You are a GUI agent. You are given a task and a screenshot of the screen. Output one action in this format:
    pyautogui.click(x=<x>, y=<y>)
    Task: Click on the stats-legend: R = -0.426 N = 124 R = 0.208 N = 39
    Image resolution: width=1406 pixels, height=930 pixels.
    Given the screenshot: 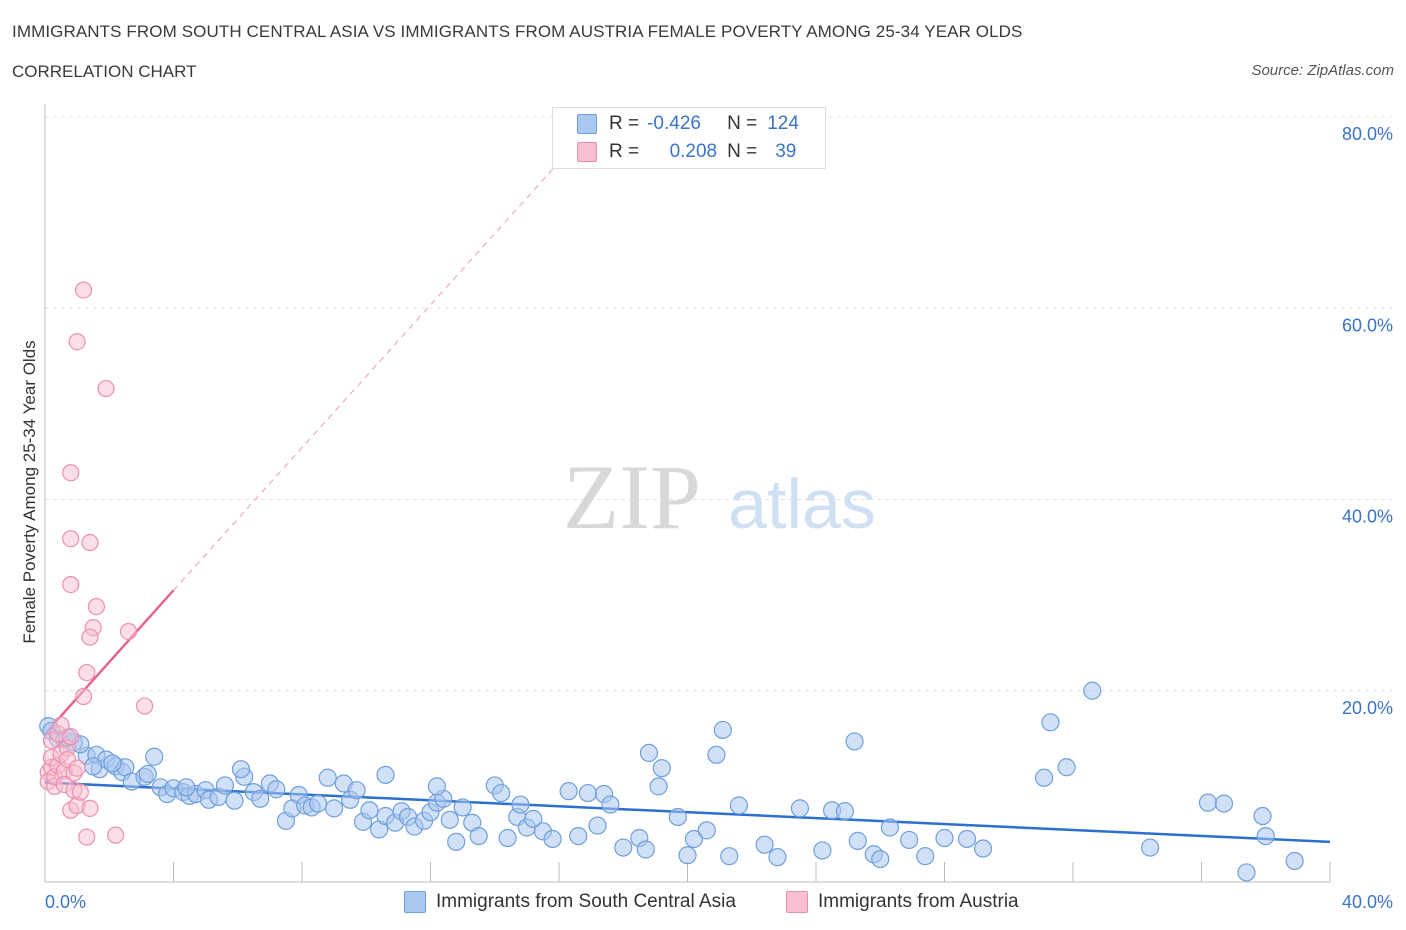 What is the action you would take?
    pyautogui.click(x=689, y=138)
    